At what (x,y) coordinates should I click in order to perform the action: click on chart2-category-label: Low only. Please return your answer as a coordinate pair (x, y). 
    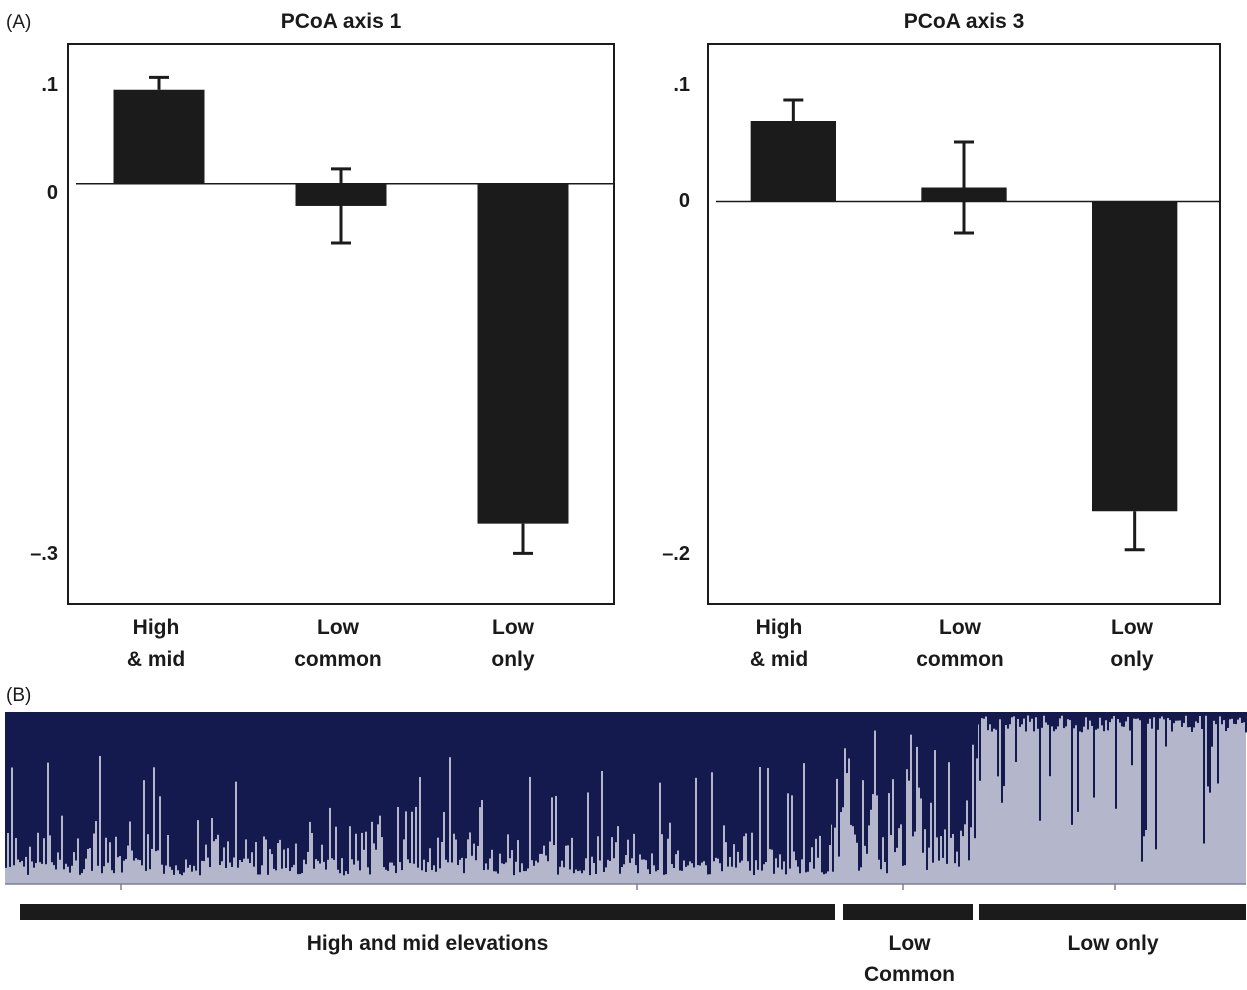
    Looking at the image, I should click on (1132, 643).